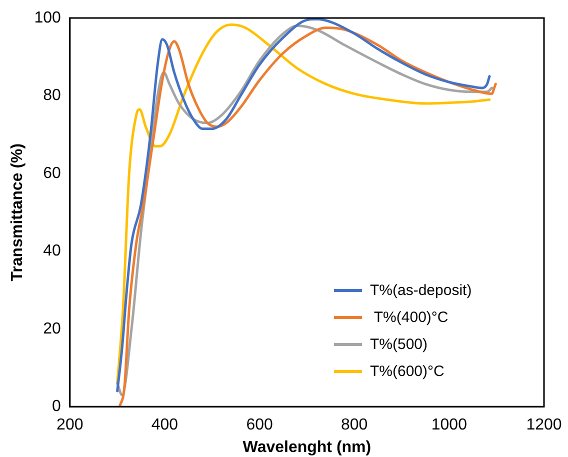  Describe the element at coordinates (164, 425) in the screenshot. I see `x-tick-label: 400` at that location.